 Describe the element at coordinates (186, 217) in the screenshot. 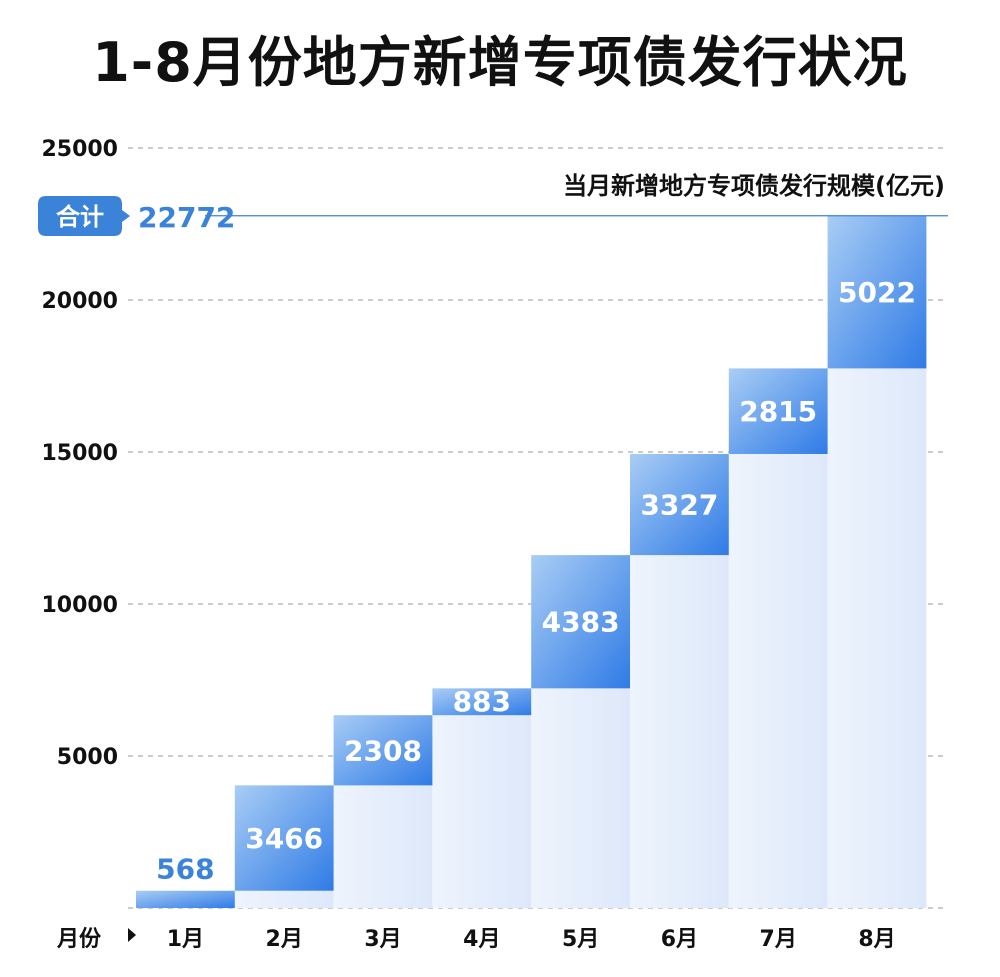

I see `total-value: 22772` at that location.